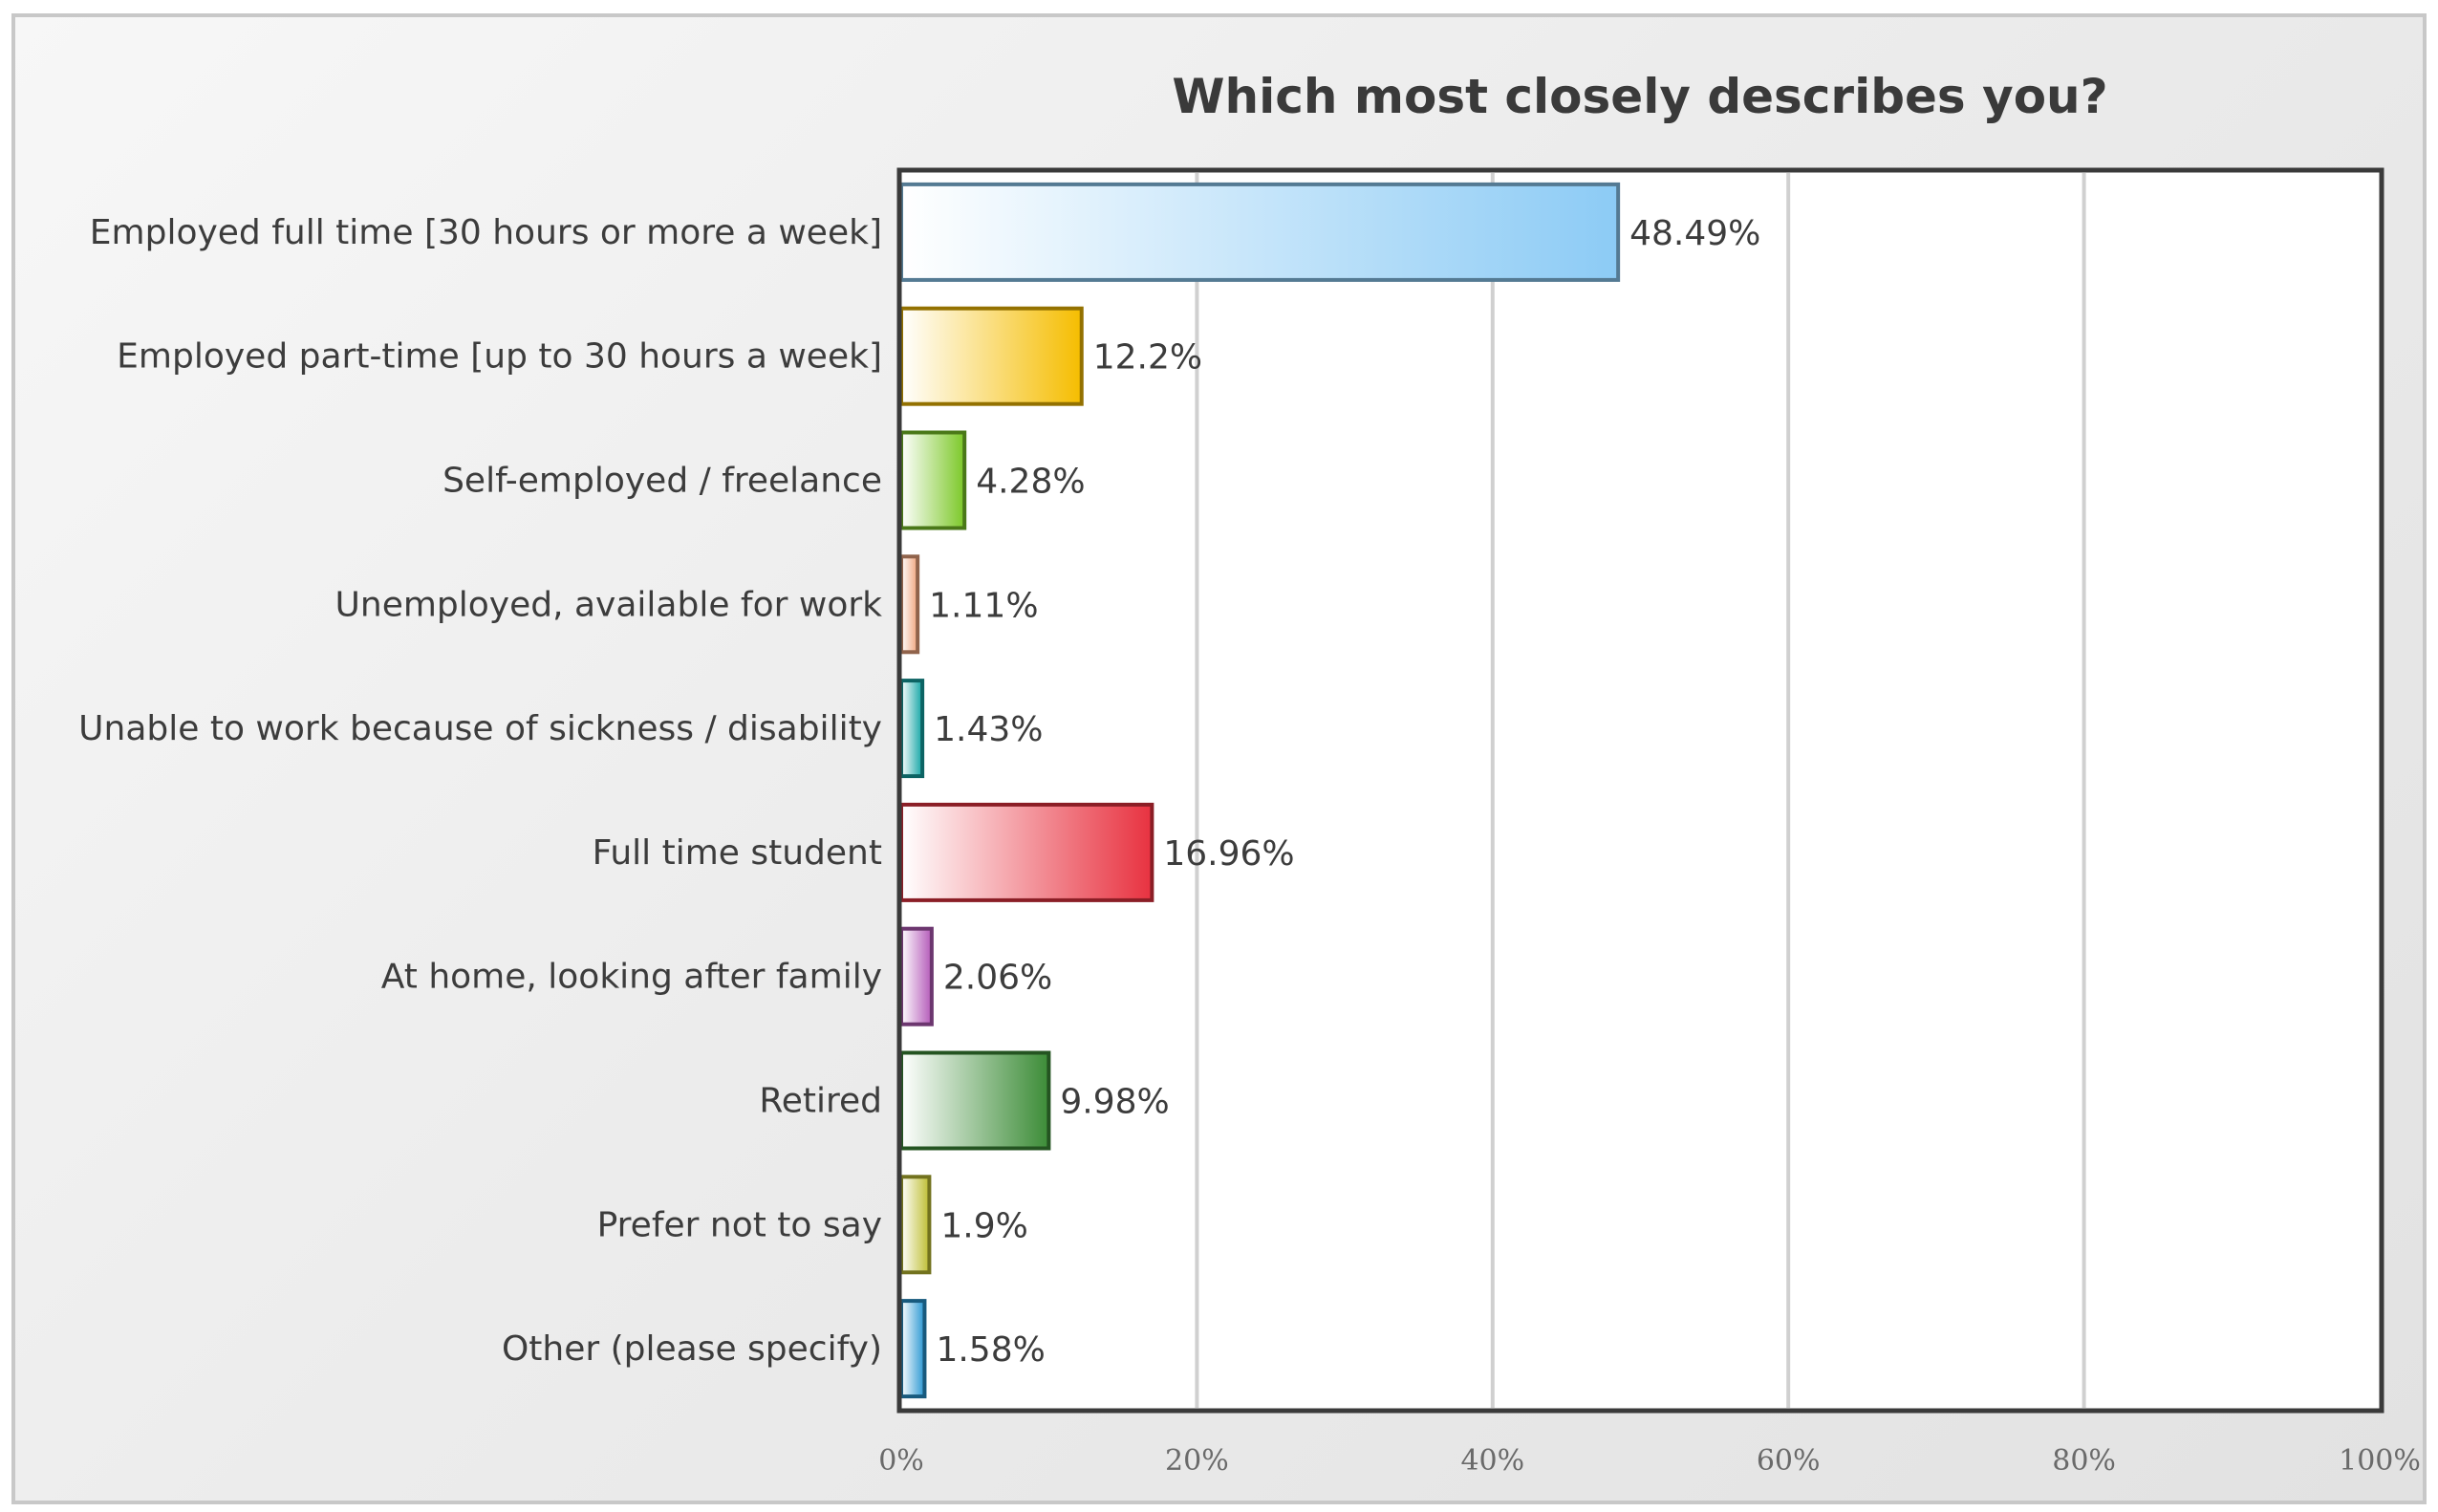 This screenshot has width=2438, height=1512. What do you see at coordinates (662, 482) in the screenshot?
I see `category-label: Self-employed / freelance` at bounding box center [662, 482].